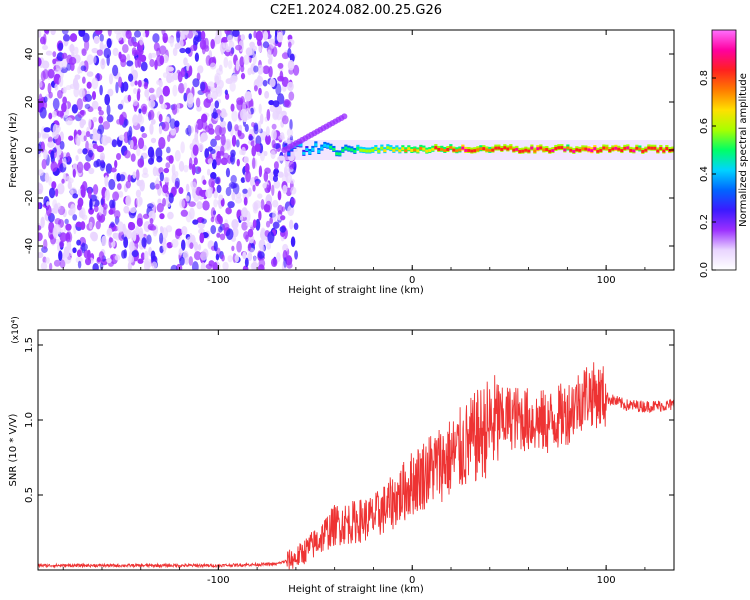 The image size is (750, 600). I want to click on spectrogram-x-tick-label: 0, so click(412, 280).